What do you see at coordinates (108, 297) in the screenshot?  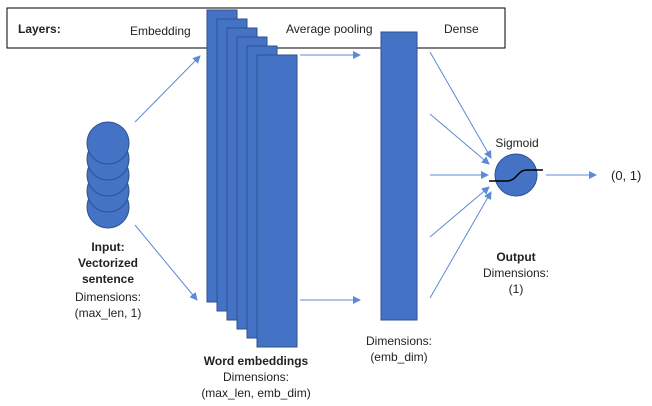 I see `input-dims-label: Dimensions:` at bounding box center [108, 297].